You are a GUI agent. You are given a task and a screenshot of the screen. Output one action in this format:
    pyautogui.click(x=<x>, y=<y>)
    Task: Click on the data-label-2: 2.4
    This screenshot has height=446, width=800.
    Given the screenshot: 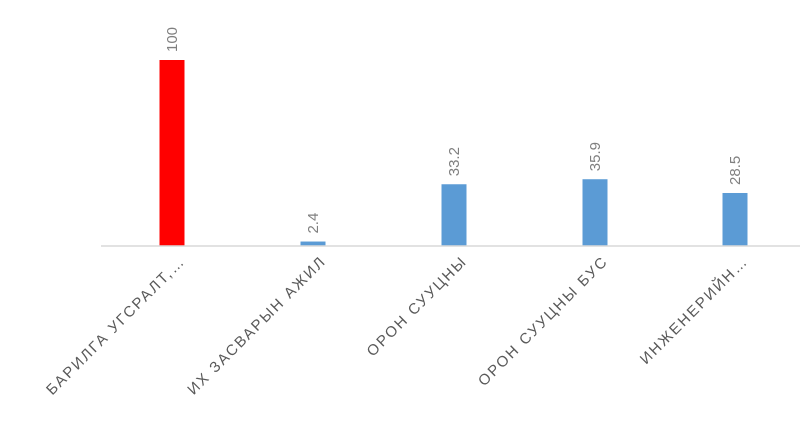 What is the action you would take?
    pyautogui.click(x=313, y=223)
    